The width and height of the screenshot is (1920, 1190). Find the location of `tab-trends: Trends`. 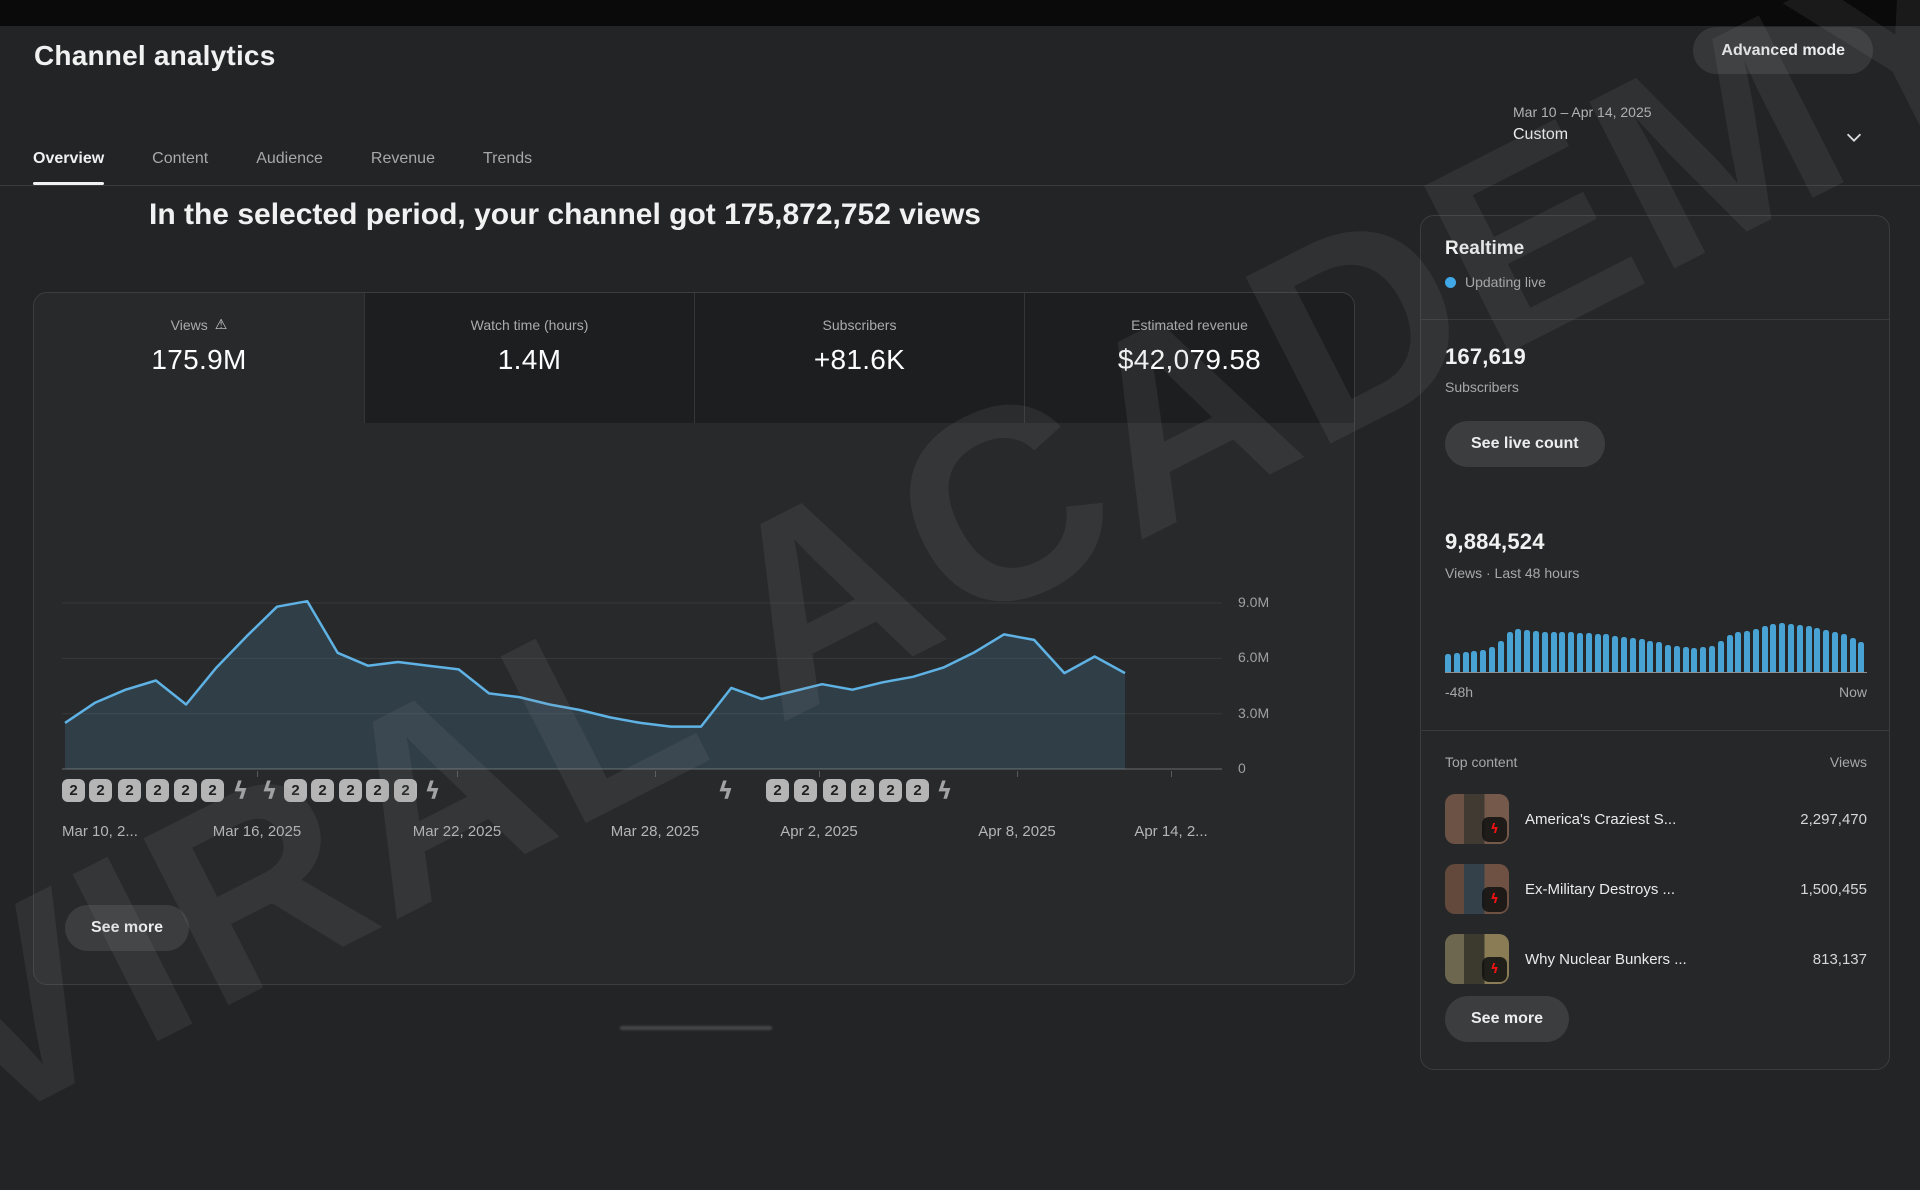

tab-trends: Trends is located at coordinates (507, 158).